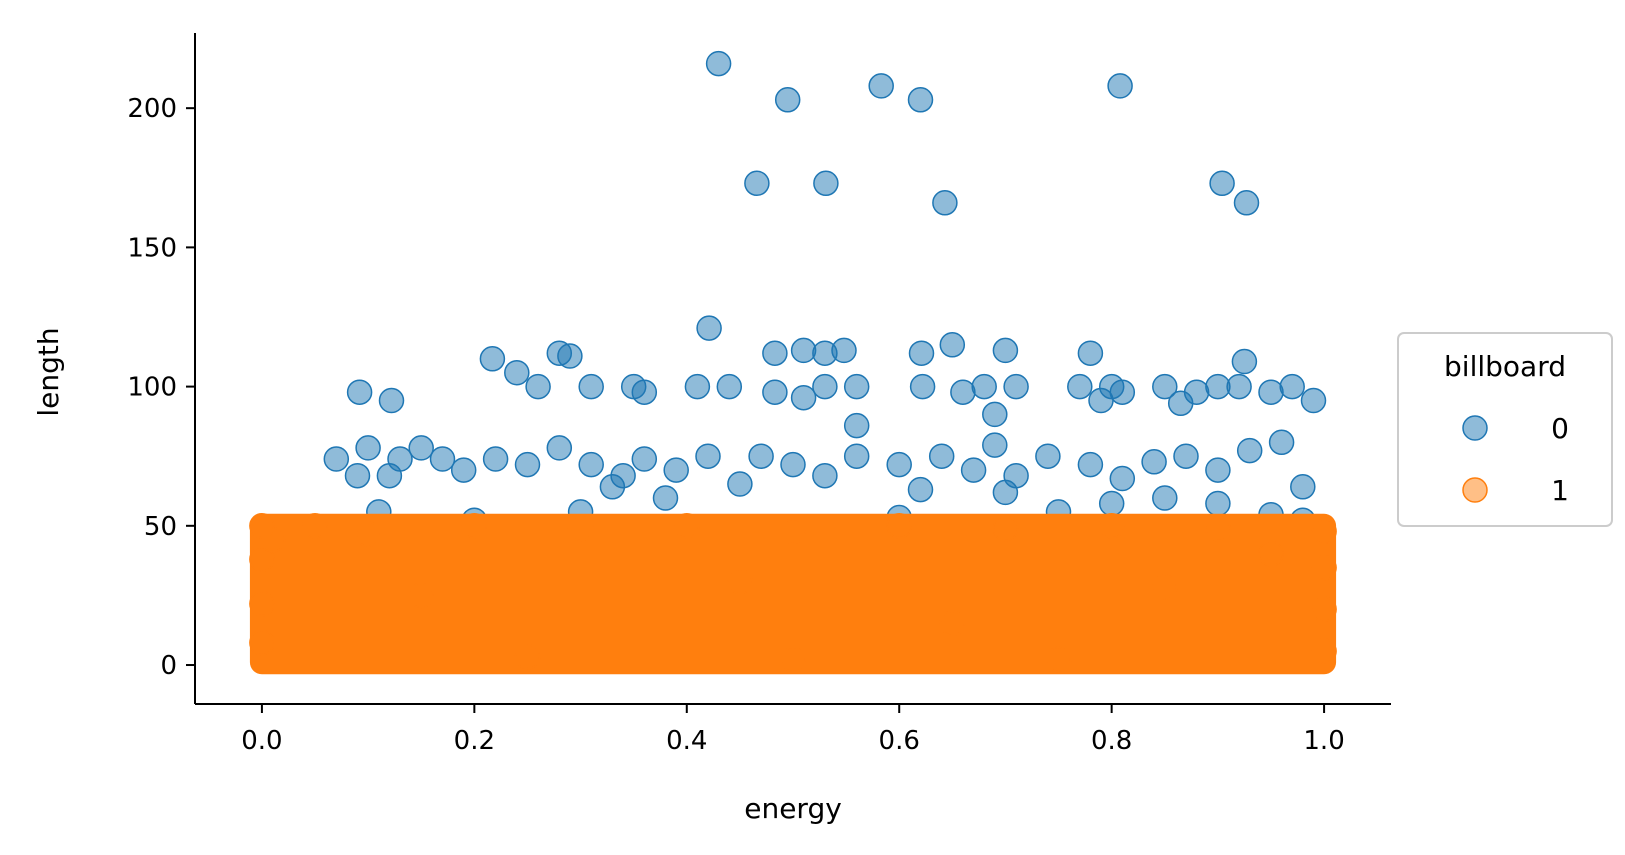  What do you see at coordinates (686, 741) in the screenshot?
I see `x-tick-label: 0.4` at bounding box center [686, 741].